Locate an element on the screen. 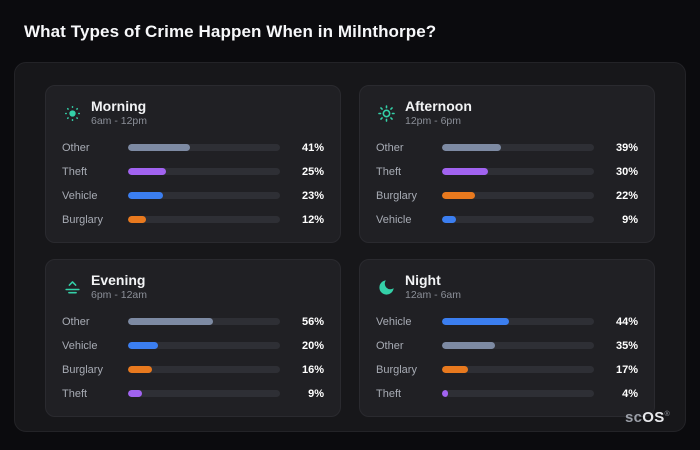 Image resolution: width=700 pixels, height=450 pixels. crime-row: Vehicle 9% is located at coordinates (507, 220).